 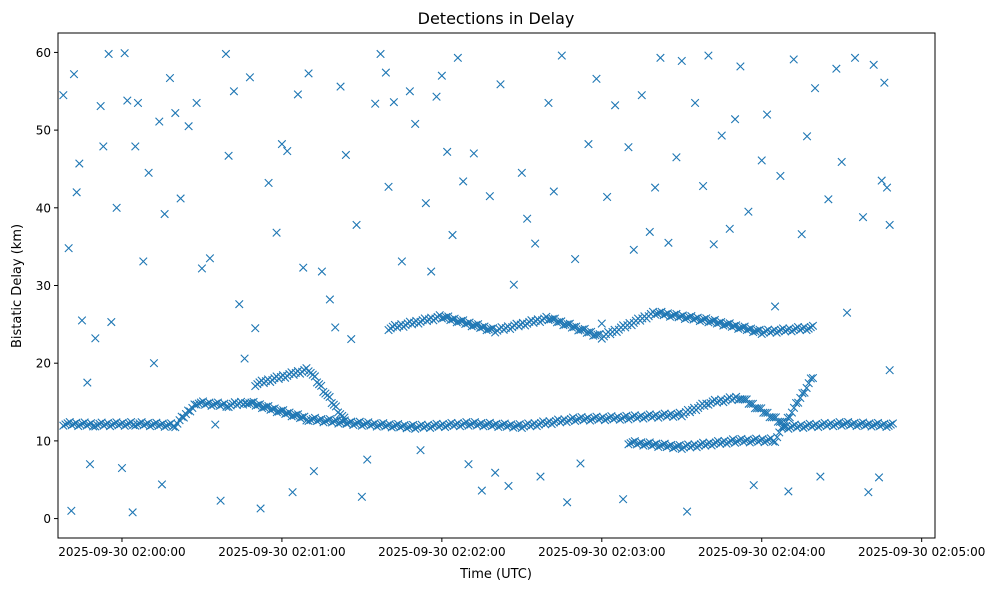 What do you see at coordinates (43, 53) in the screenshot?
I see `y-tick-label: 60` at bounding box center [43, 53].